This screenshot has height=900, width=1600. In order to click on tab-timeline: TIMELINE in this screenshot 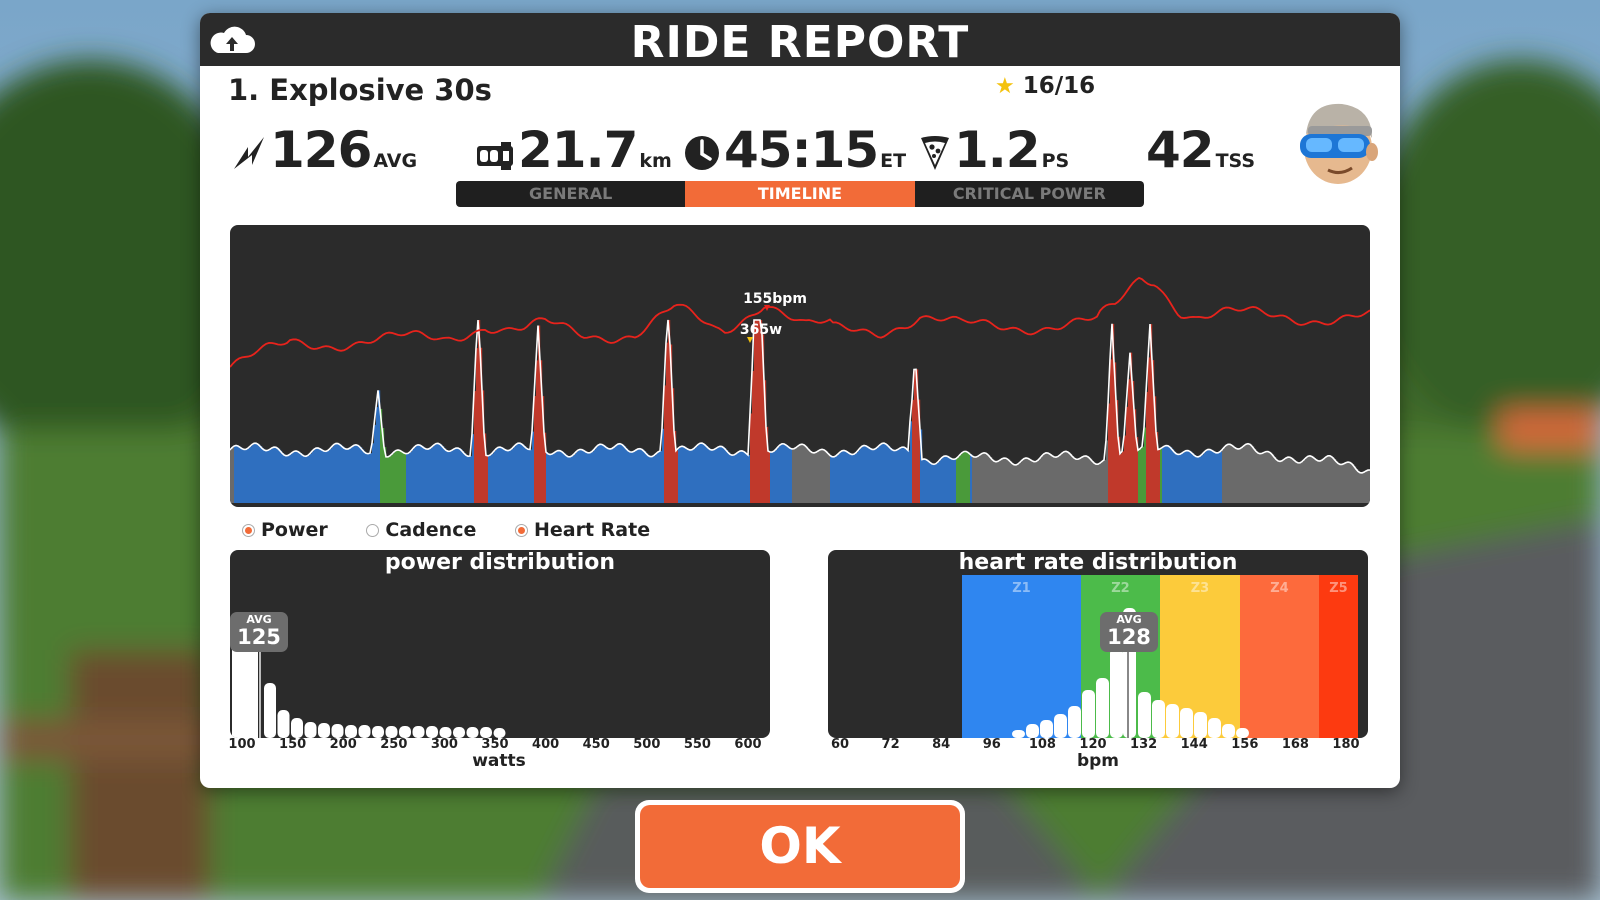, I will do `click(800, 194)`.